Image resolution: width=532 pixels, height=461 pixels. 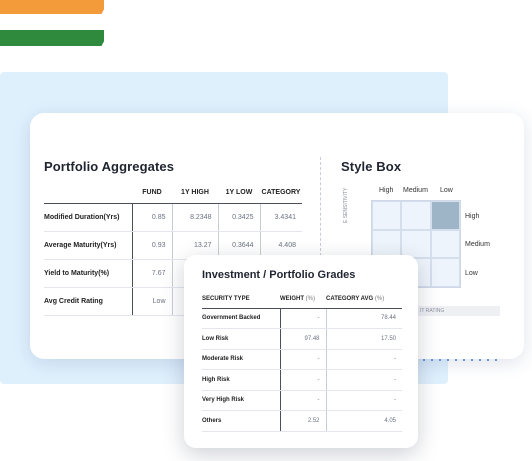 I want to click on col-category: CATEGORY, so click(x=281, y=193).